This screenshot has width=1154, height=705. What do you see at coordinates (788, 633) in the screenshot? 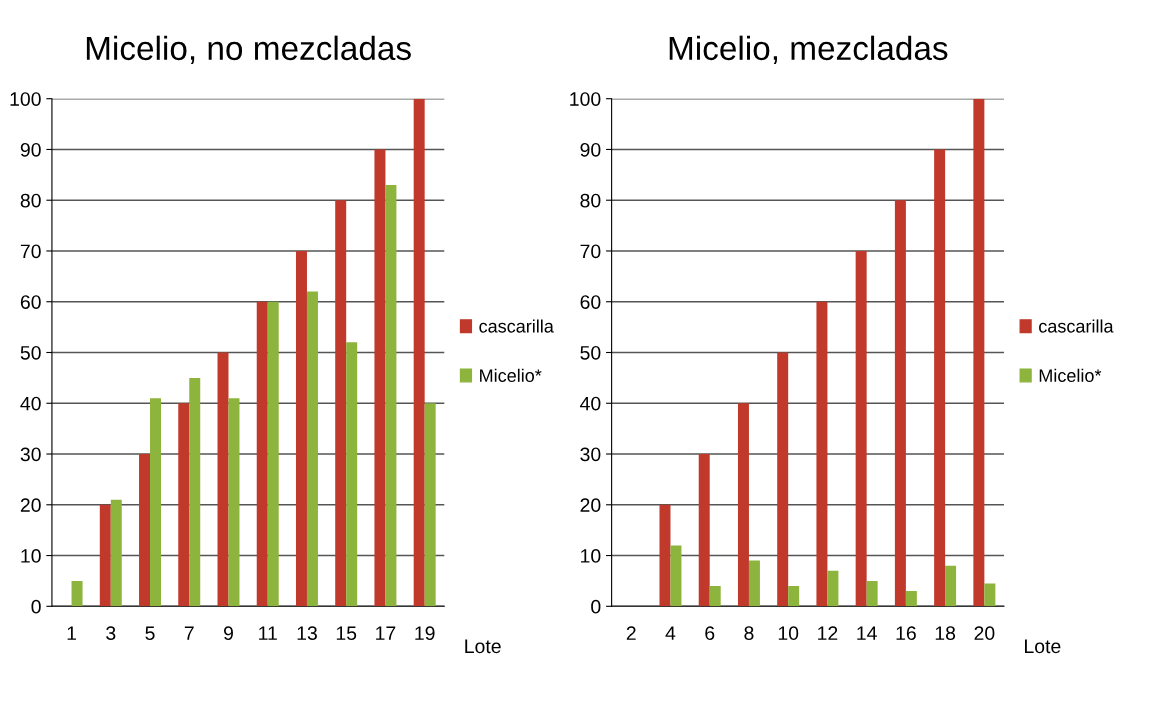
I see `x-tick-label: 10` at bounding box center [788, 633].